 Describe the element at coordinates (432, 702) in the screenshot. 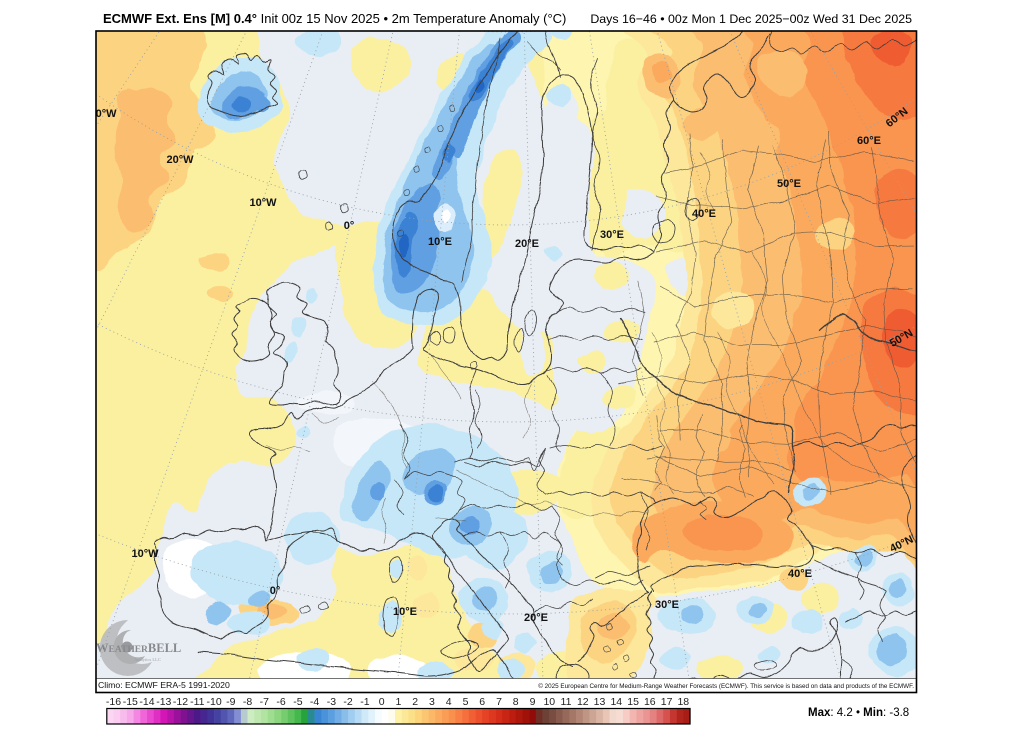

I see `svg-text: 3` at that location.